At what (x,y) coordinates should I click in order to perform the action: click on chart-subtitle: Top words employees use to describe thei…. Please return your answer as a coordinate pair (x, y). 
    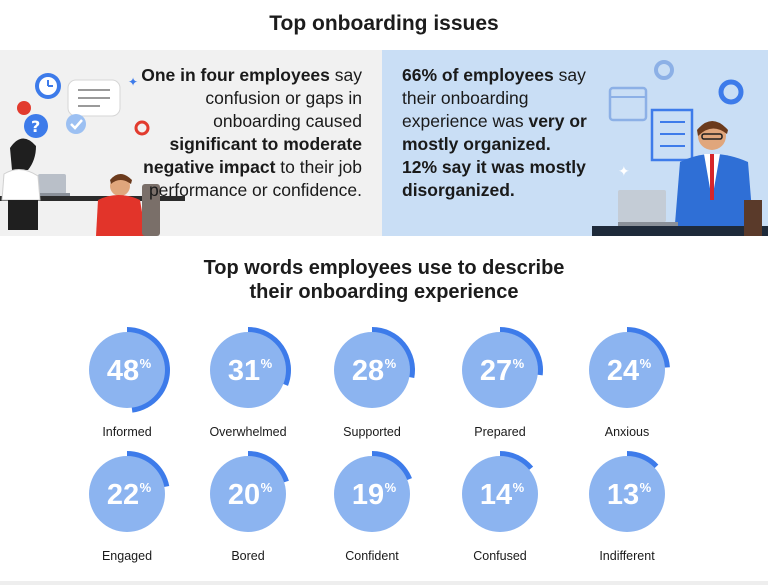
    Looking at the image, I should click on (384, 280).